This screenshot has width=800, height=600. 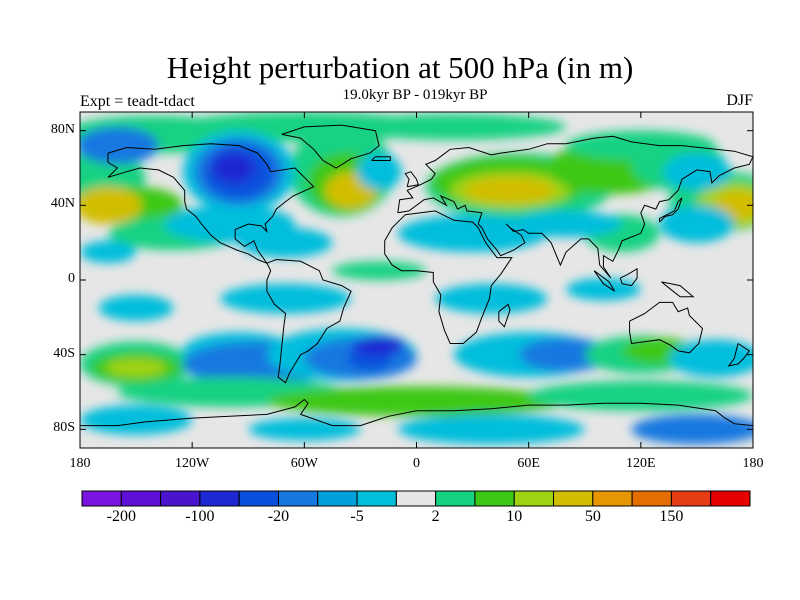 What do you see at coordinates (435, 516) in the screenshot?
I see `colorbar-label: 2` at bounding box center [435, 516].